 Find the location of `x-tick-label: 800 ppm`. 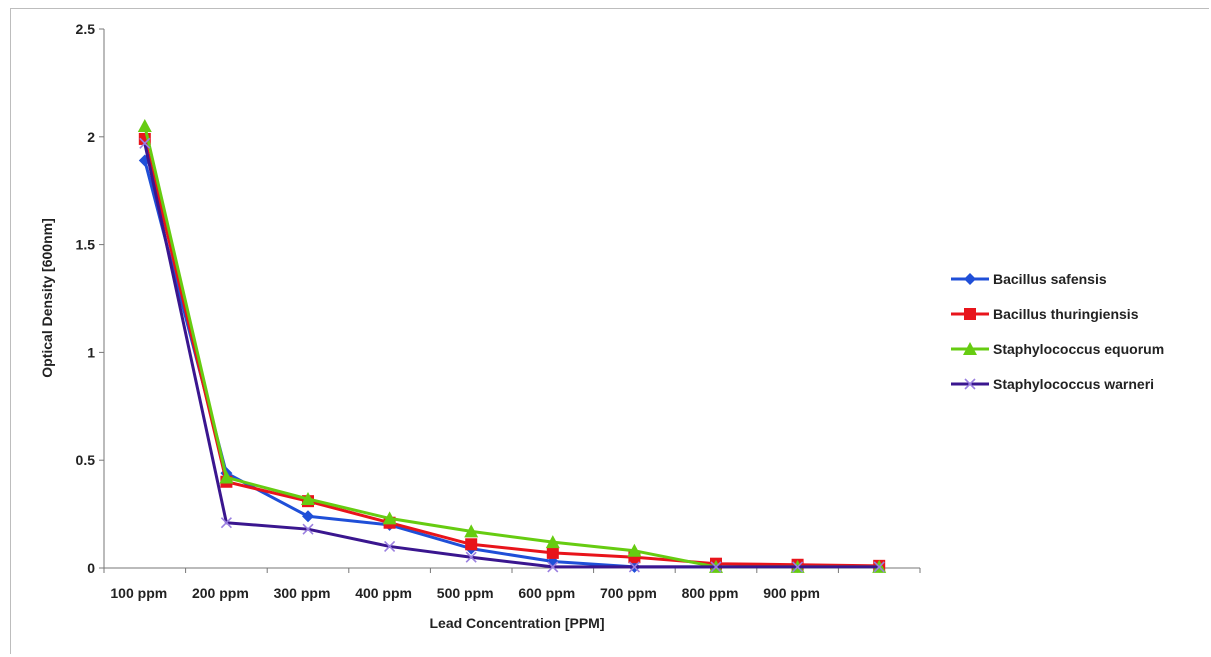

x-tick-label: 800 ppm is located at coordinates (710, 593).